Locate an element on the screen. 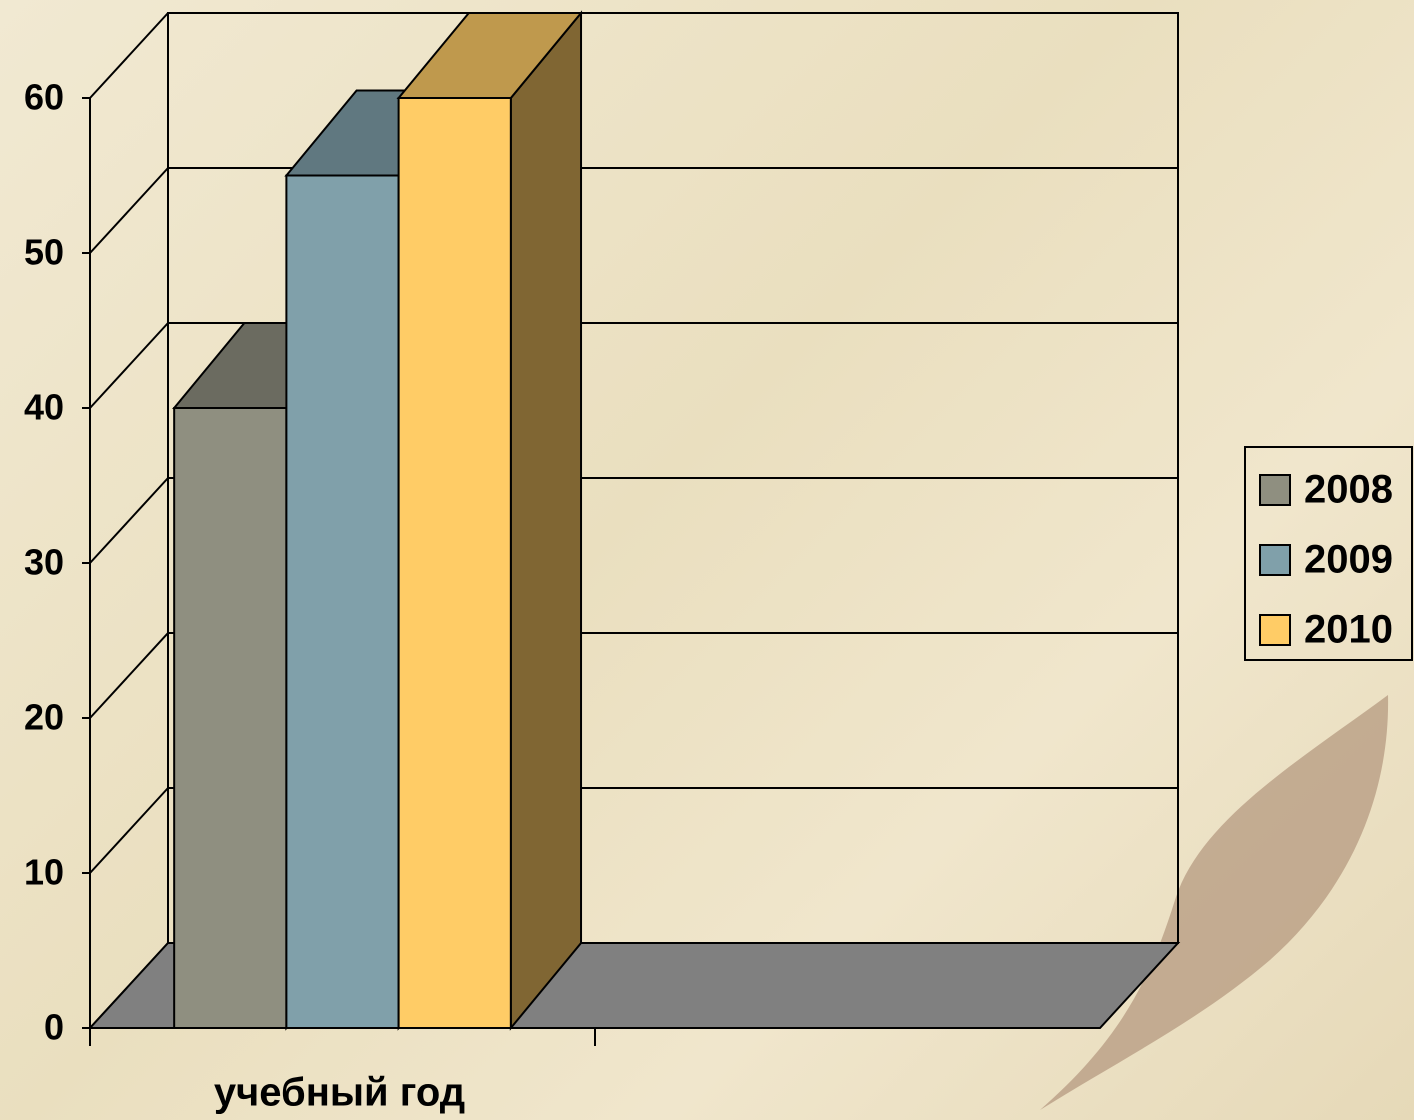  leaf-decoration is located at coordinates (1214, 902).